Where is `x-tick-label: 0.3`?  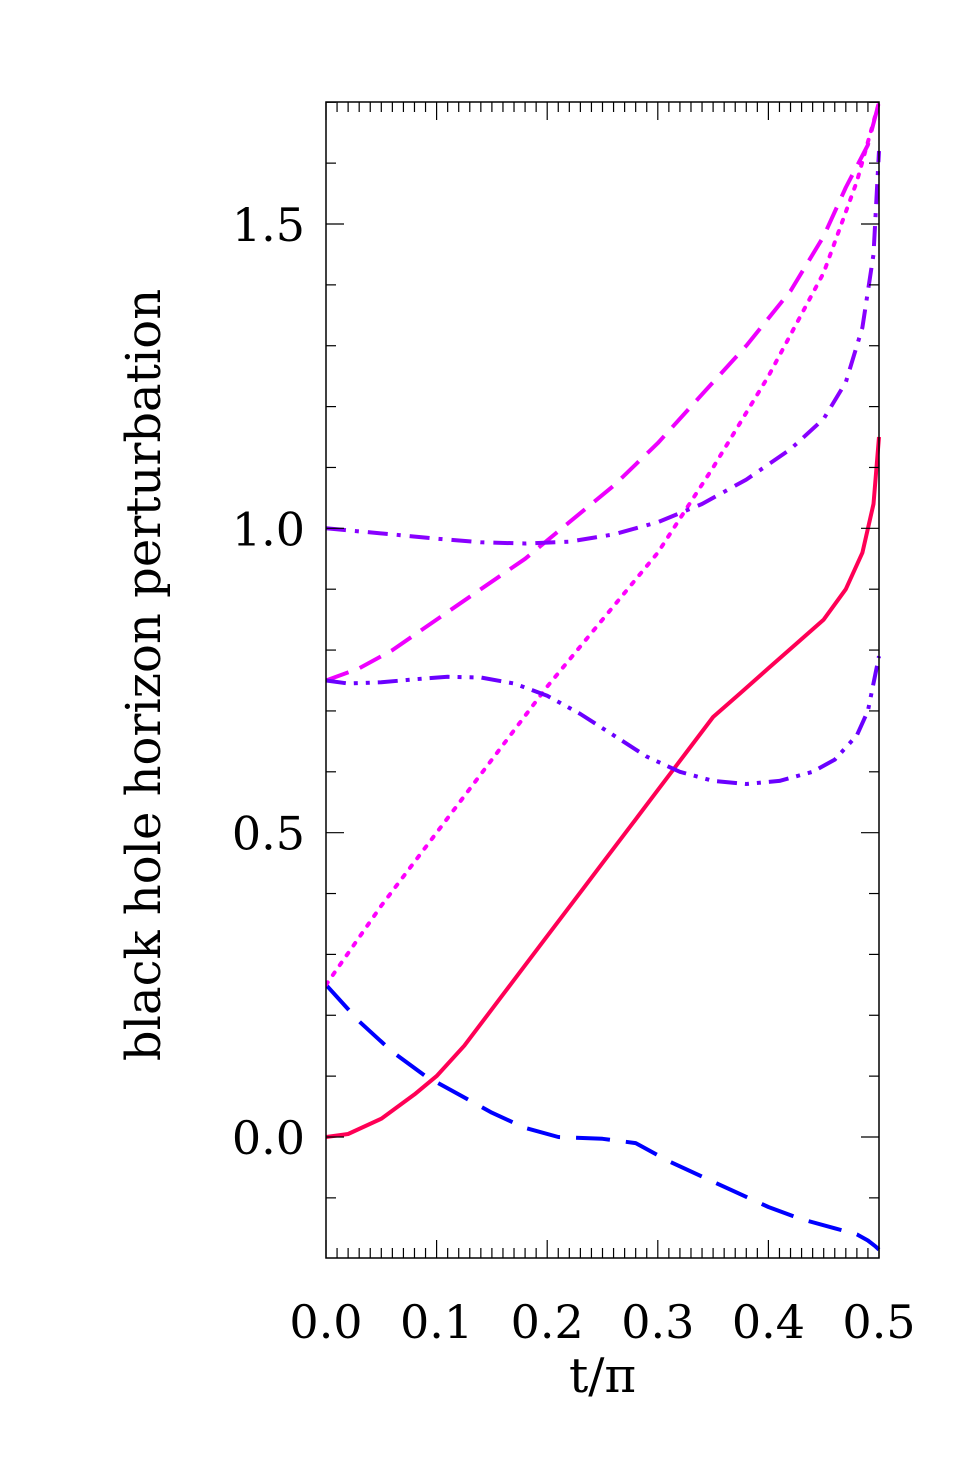 x-tick-label: 0.3 is located at coordinates (657, 1322).